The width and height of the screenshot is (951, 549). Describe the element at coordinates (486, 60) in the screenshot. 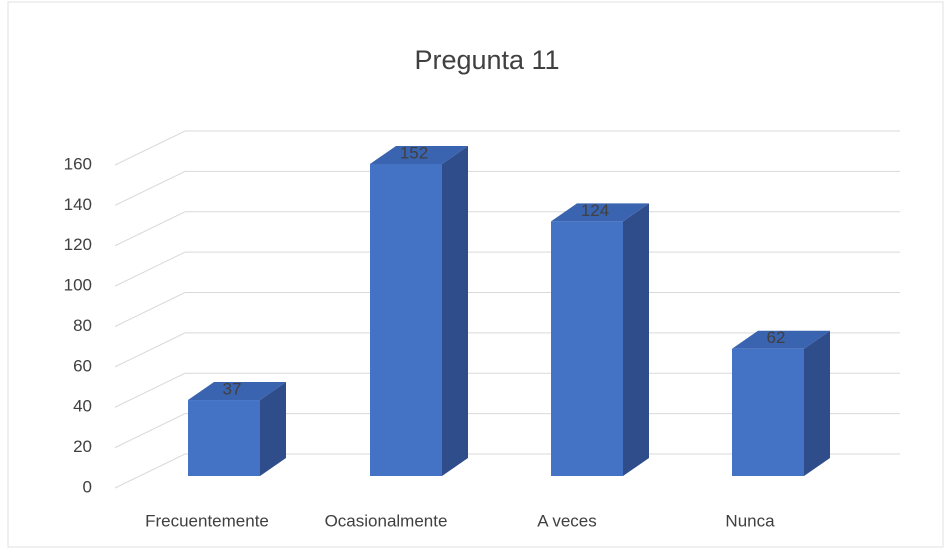

I see `chart-title: Pregunta 11` at that location.